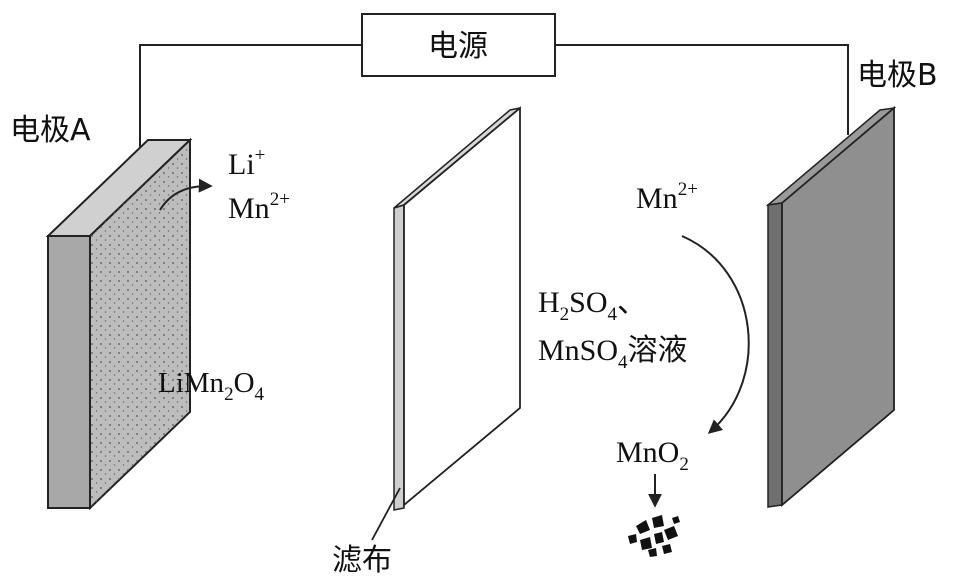 The height and width of the screenshot is (587, 977). Describe the element at coordinates (399, 357) in the screenshot. I see `filter-cloth-edge` at that location.